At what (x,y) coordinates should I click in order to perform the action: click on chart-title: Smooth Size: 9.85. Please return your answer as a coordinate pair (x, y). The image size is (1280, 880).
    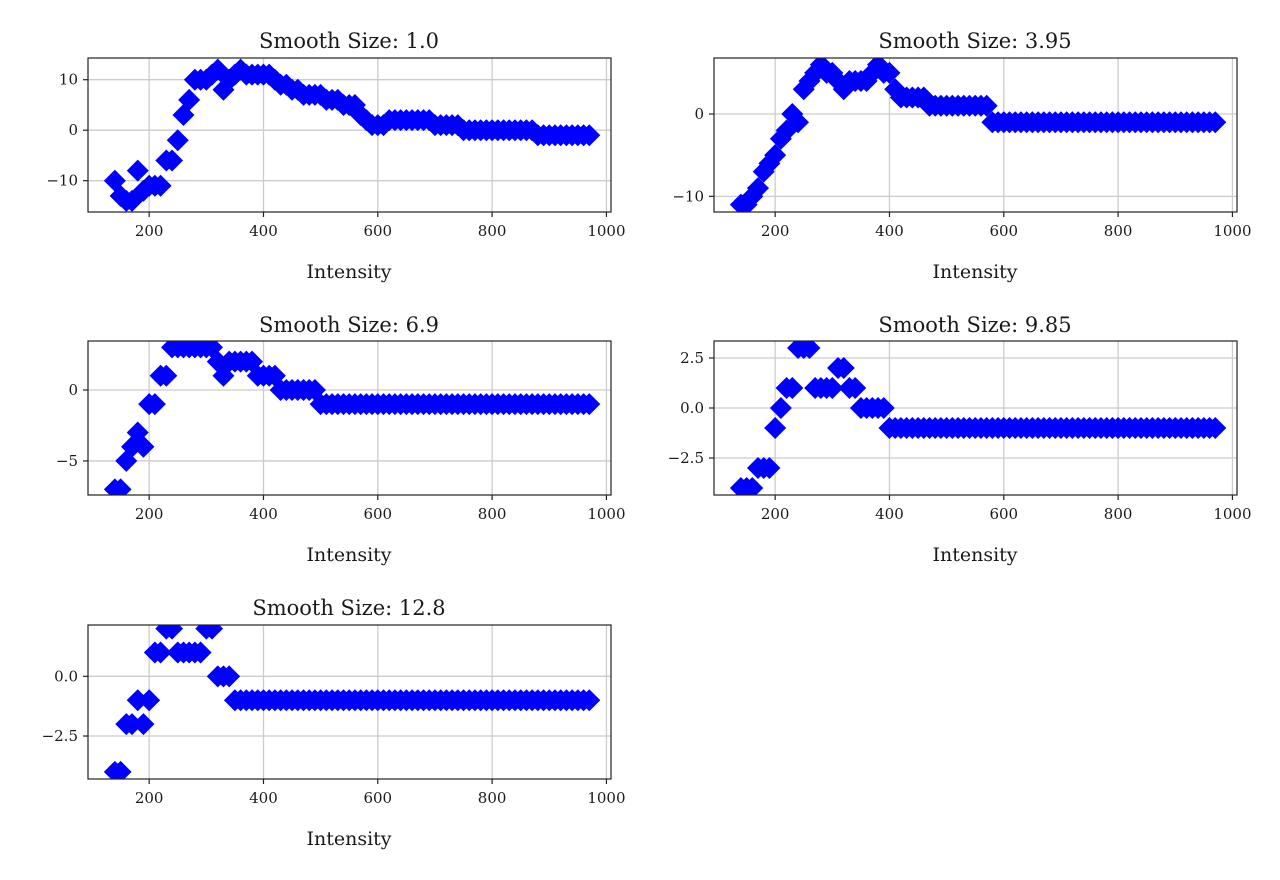
    Looking at the image, I should click on (974, 325).